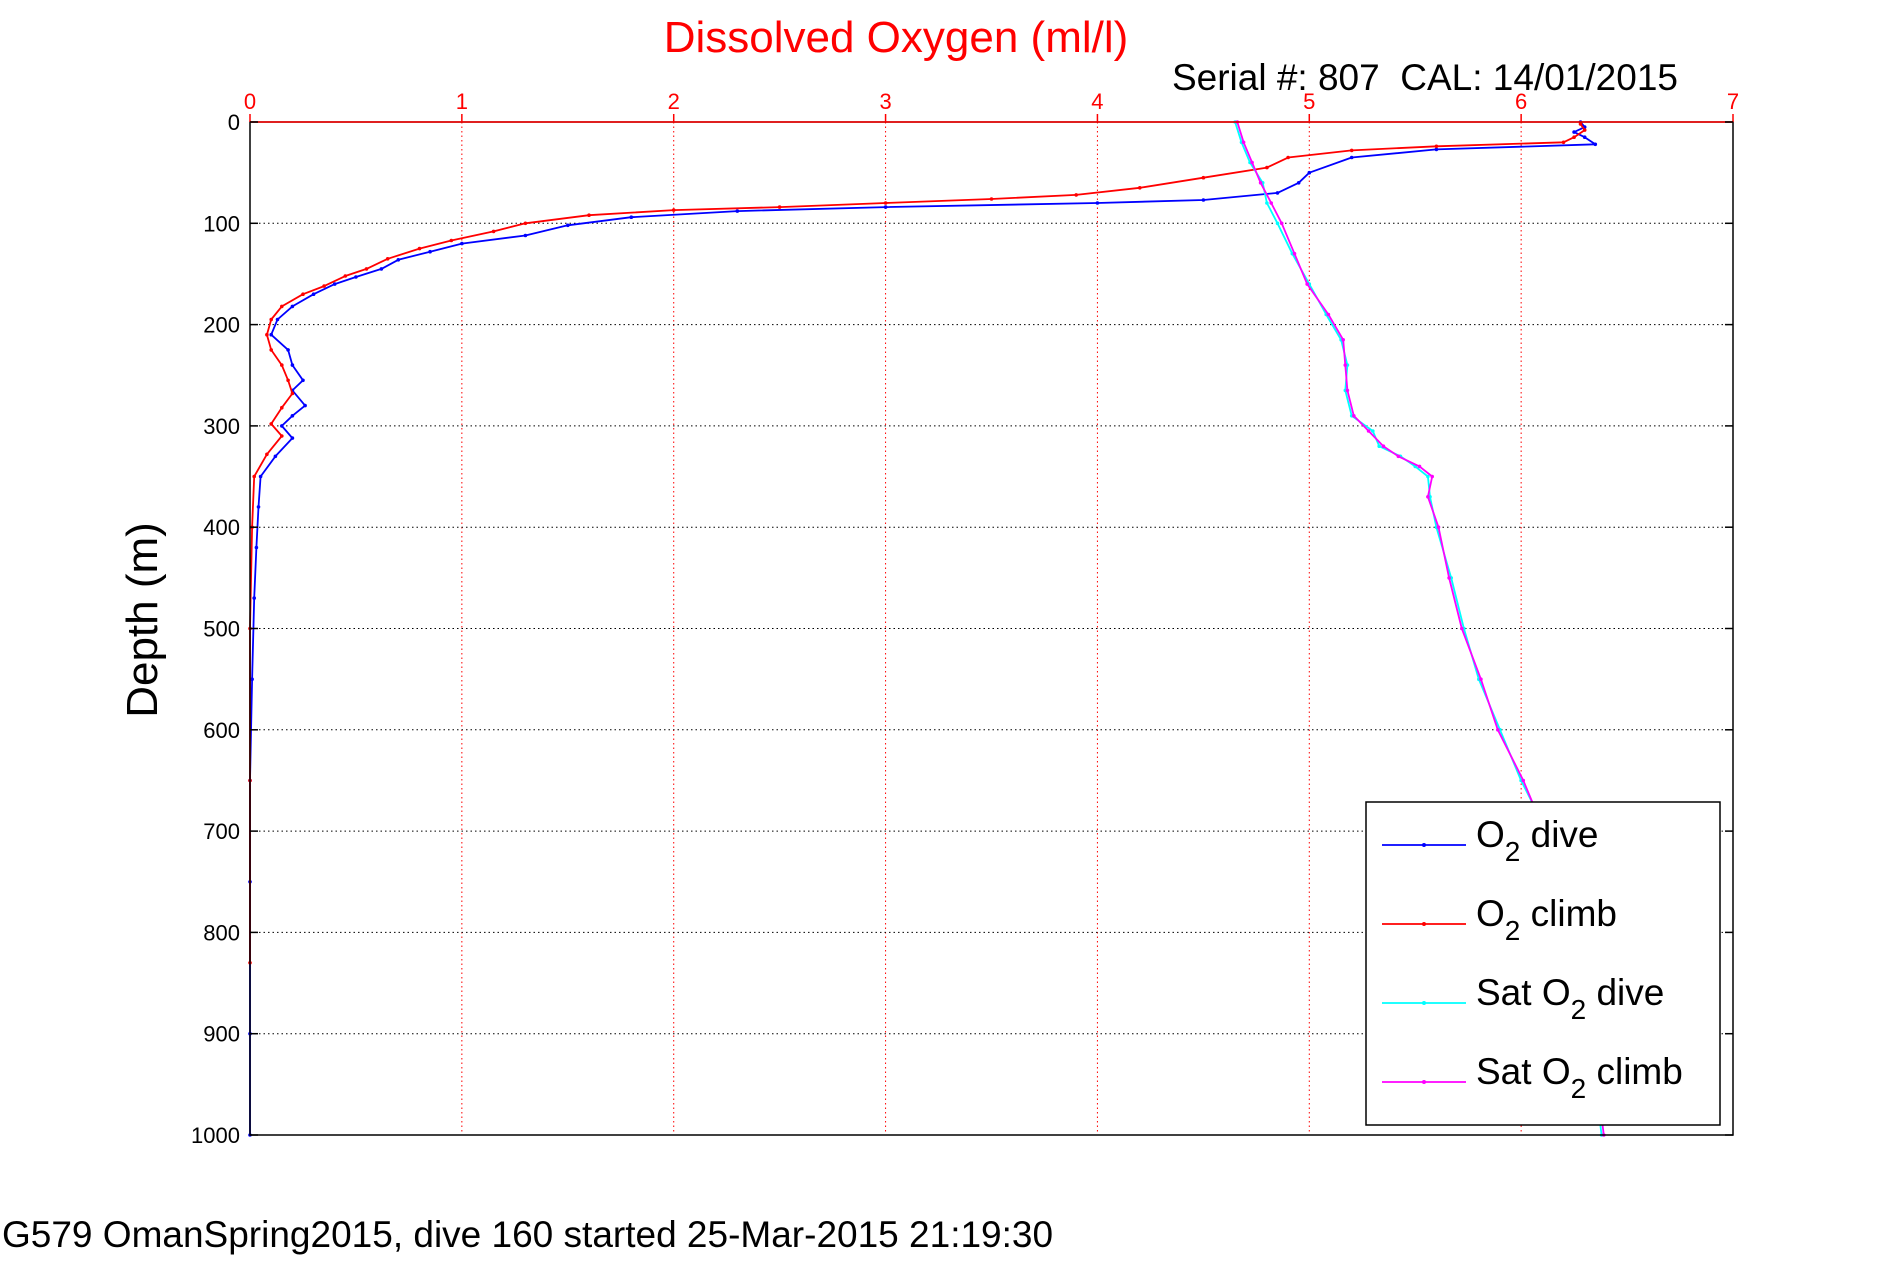 The image size is (1891, 1262). What do you see at coordinates (221, 527) in the screenshot?
I see `y-tick-label: 400` at bounding box center [221, 527].